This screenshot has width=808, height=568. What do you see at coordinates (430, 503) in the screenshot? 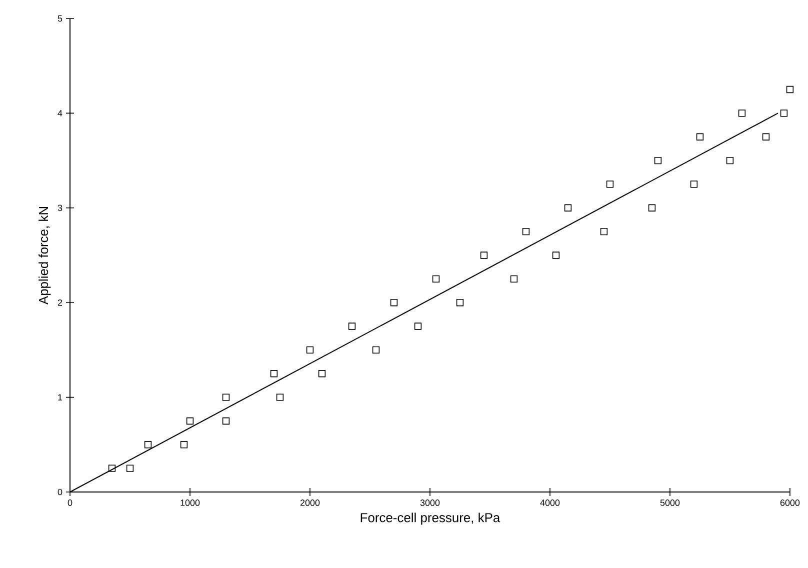
I see `x-tick-label: 3000` at bounding box center [430, 503].